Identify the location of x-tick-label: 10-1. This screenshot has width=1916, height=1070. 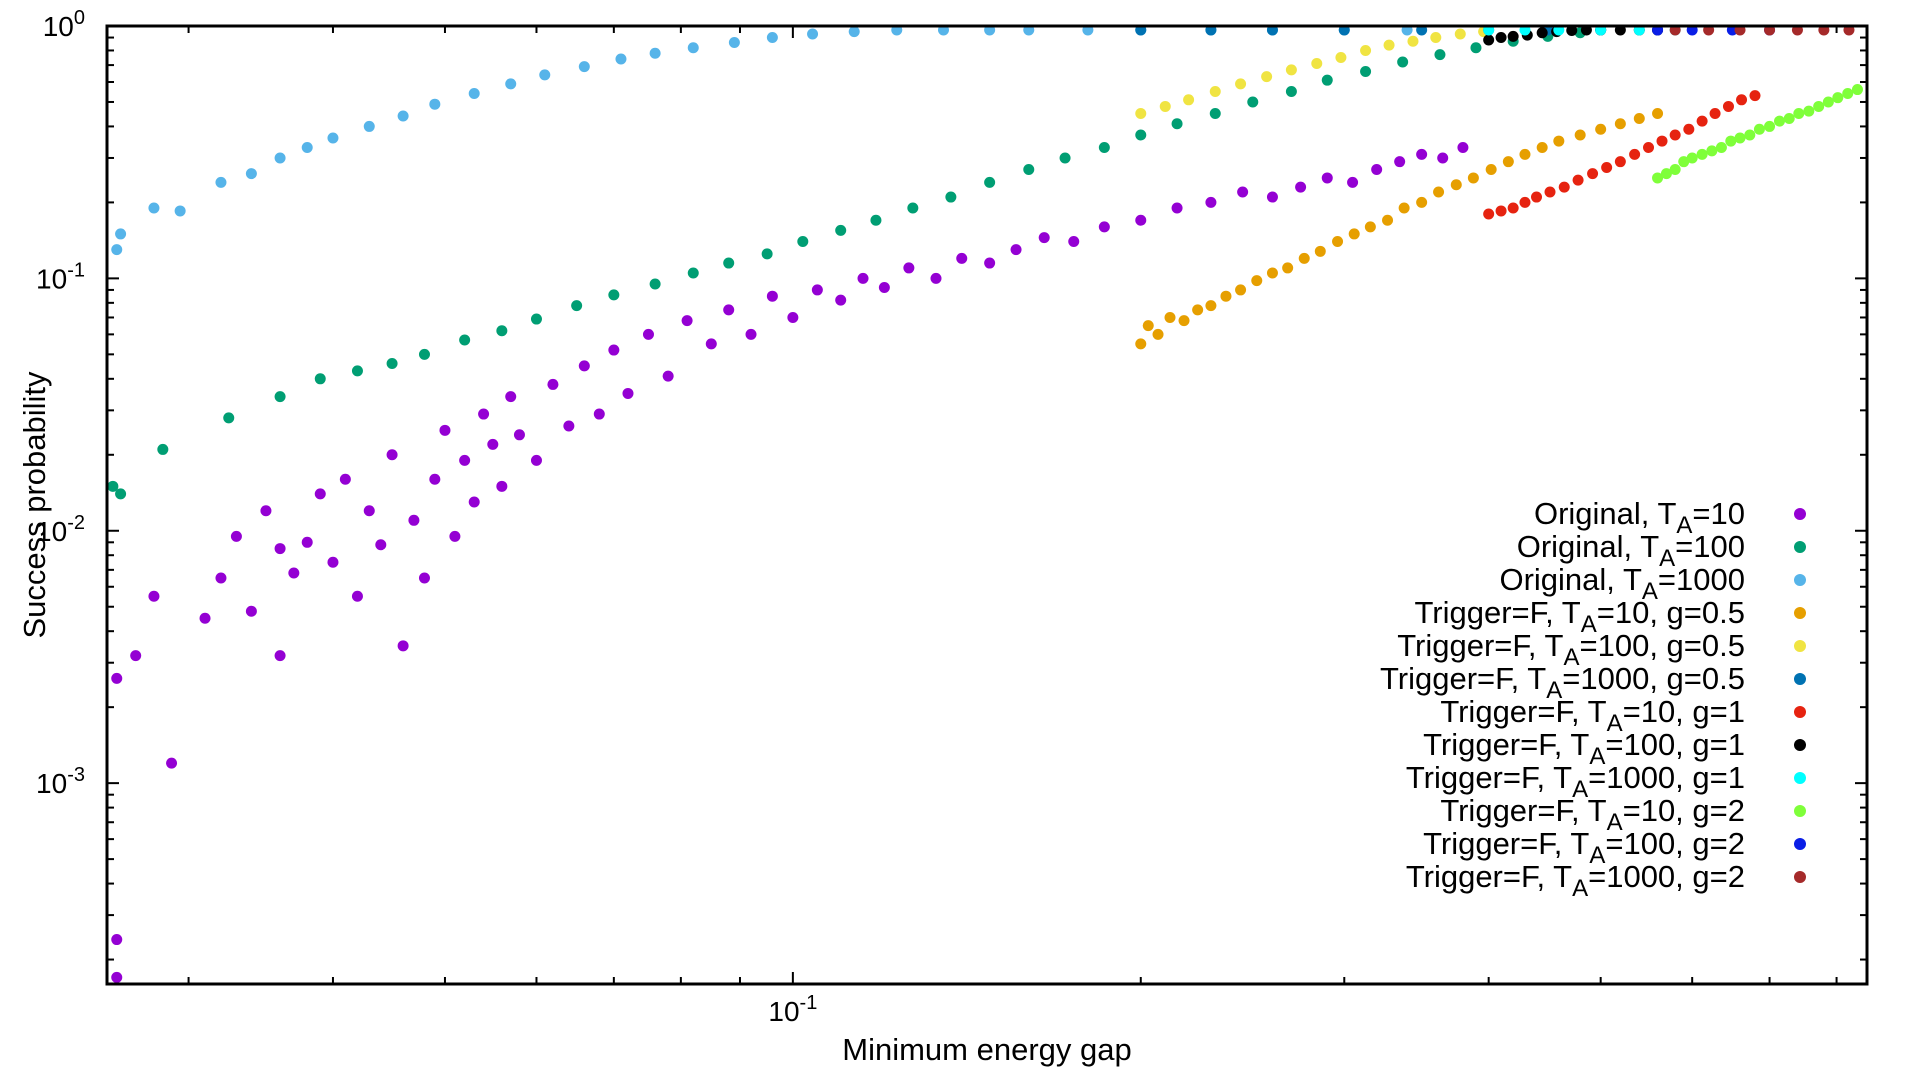
(792, 1009).